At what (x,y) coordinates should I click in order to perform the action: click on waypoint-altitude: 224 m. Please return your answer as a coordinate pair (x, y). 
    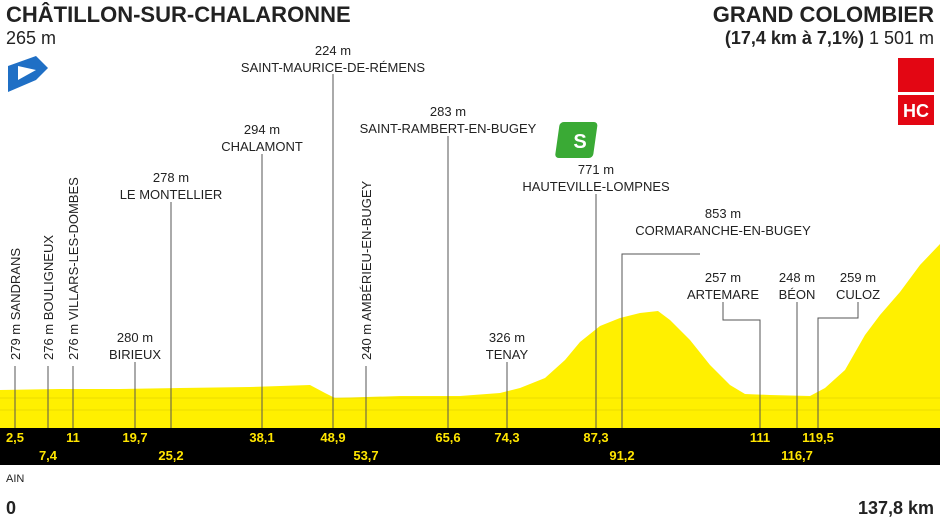
    Looking at the image, I should click on (333, 50).